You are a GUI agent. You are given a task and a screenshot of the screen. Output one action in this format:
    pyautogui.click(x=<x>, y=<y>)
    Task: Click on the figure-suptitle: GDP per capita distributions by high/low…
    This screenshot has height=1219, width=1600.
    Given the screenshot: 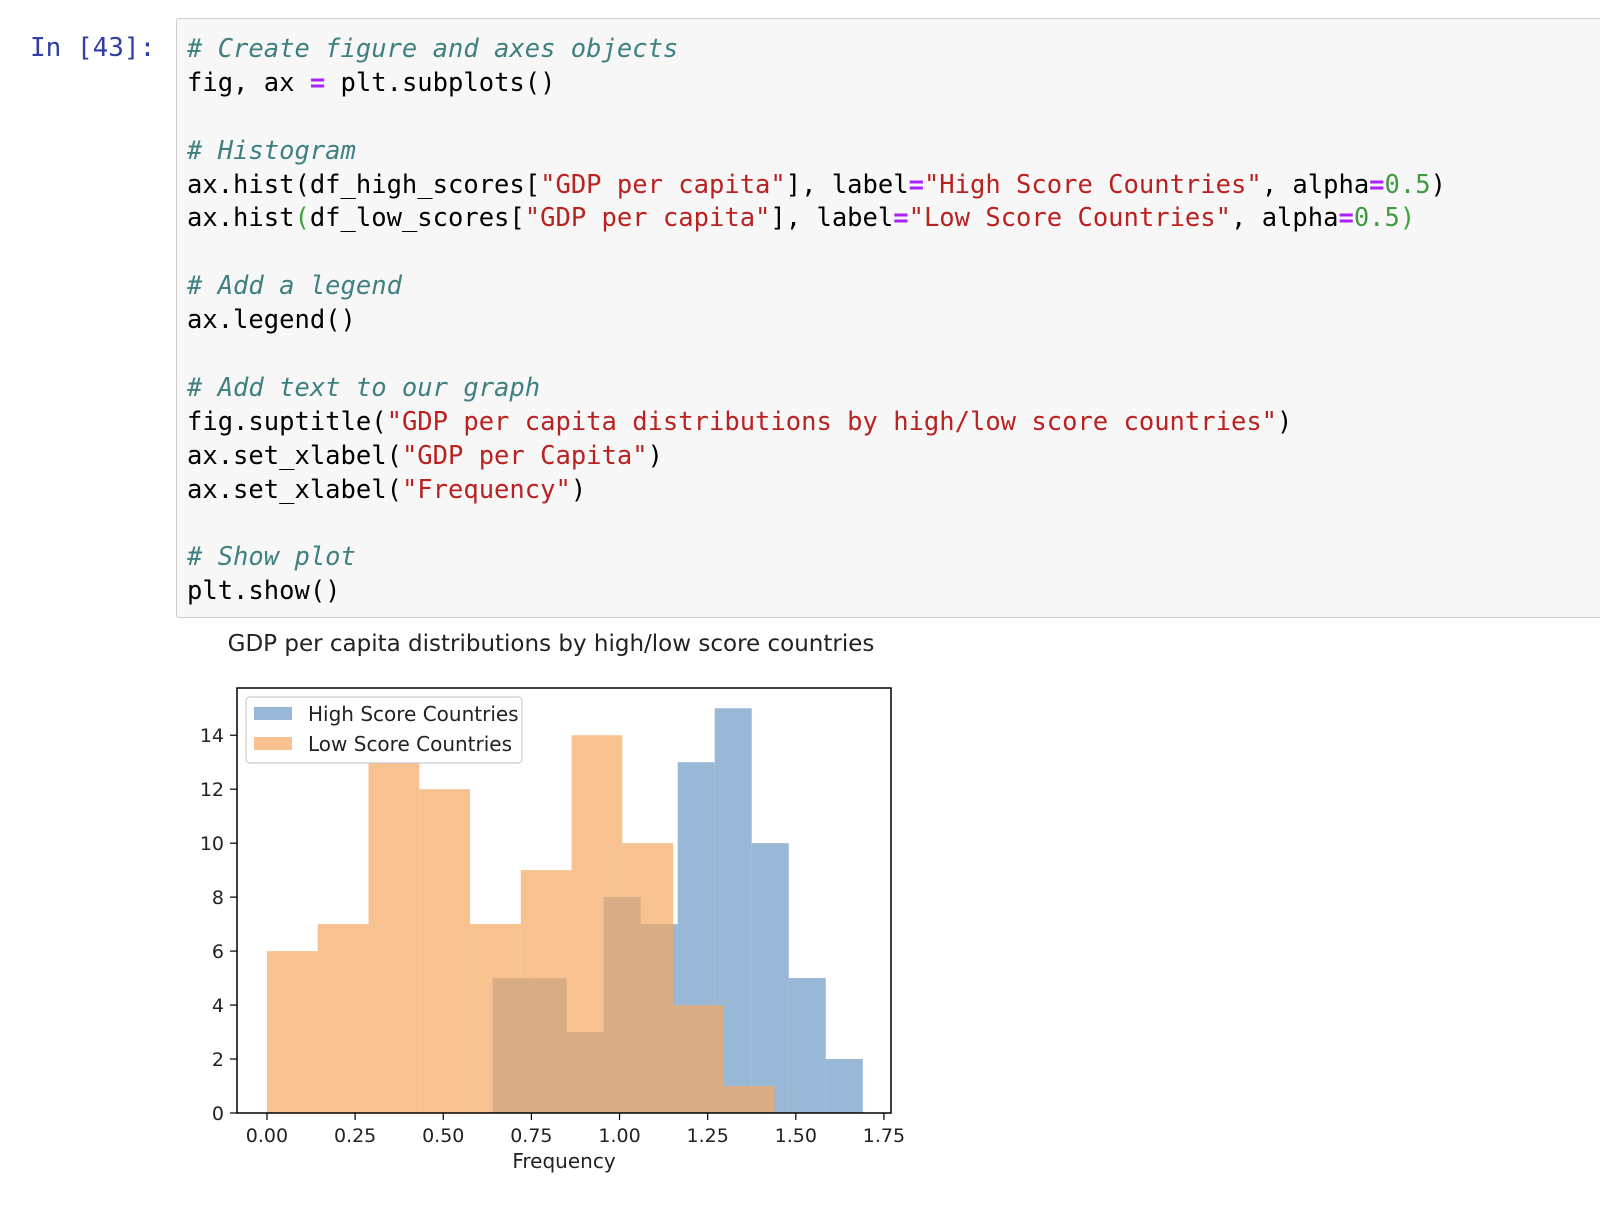 What is the action you would take?
    pyautogui.click(x=551, y=644)
    